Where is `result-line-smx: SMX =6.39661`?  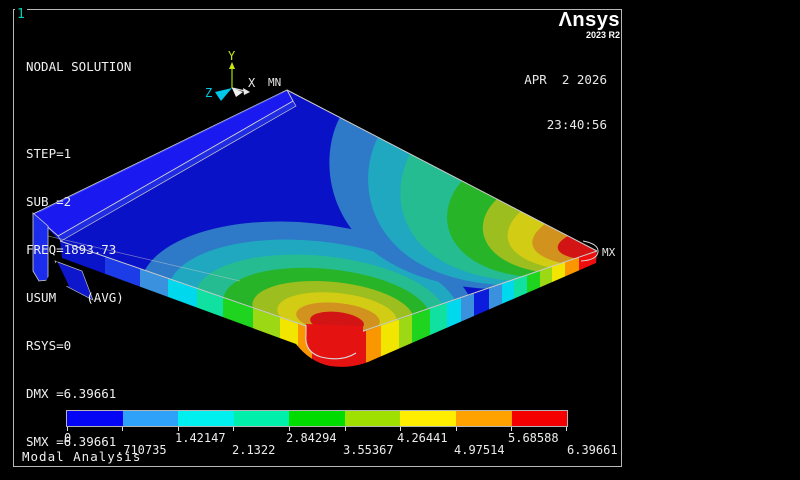
result-line-smx: SMX =6.39661 is located at coordinates (71, 441).